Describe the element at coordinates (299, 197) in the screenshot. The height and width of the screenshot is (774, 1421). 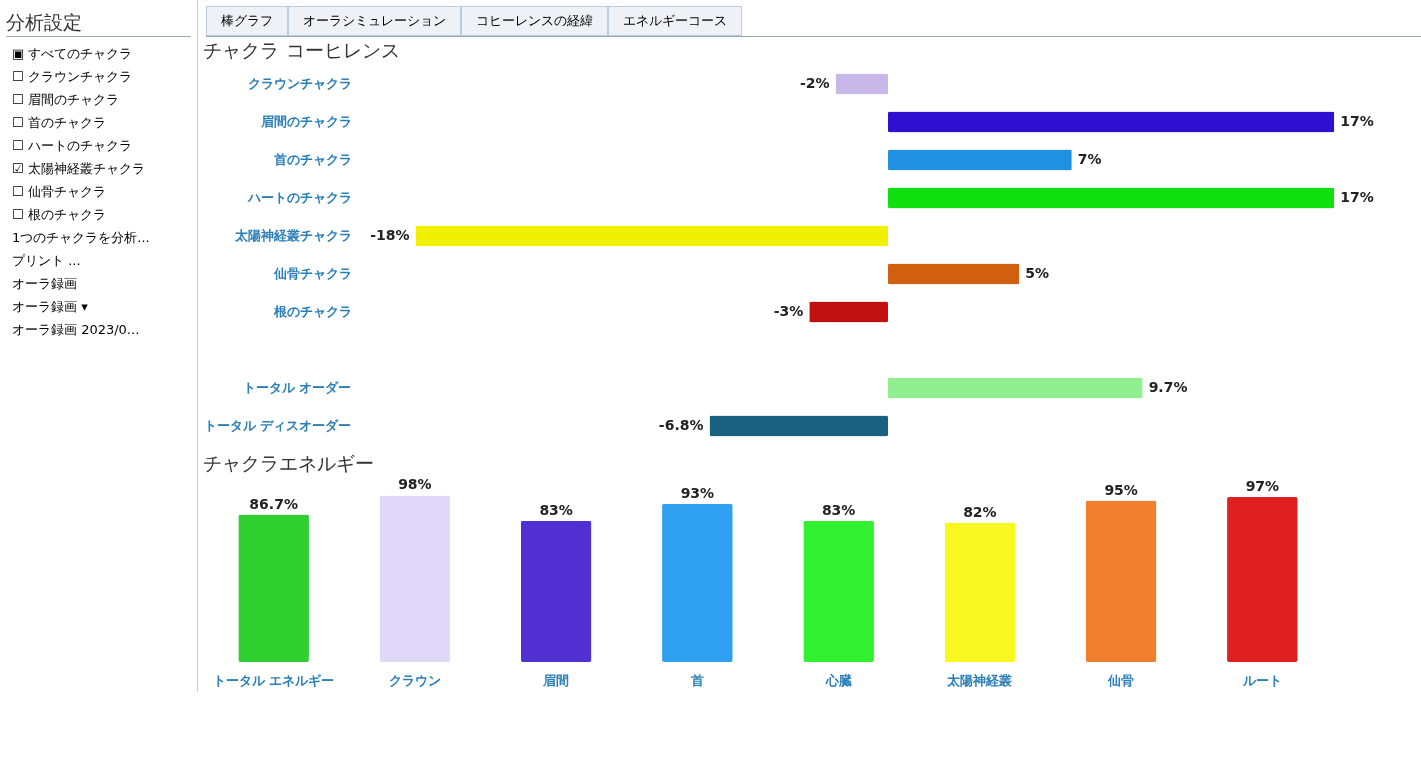
I see `y-tick-label: ハートのチャクラ` at that location.